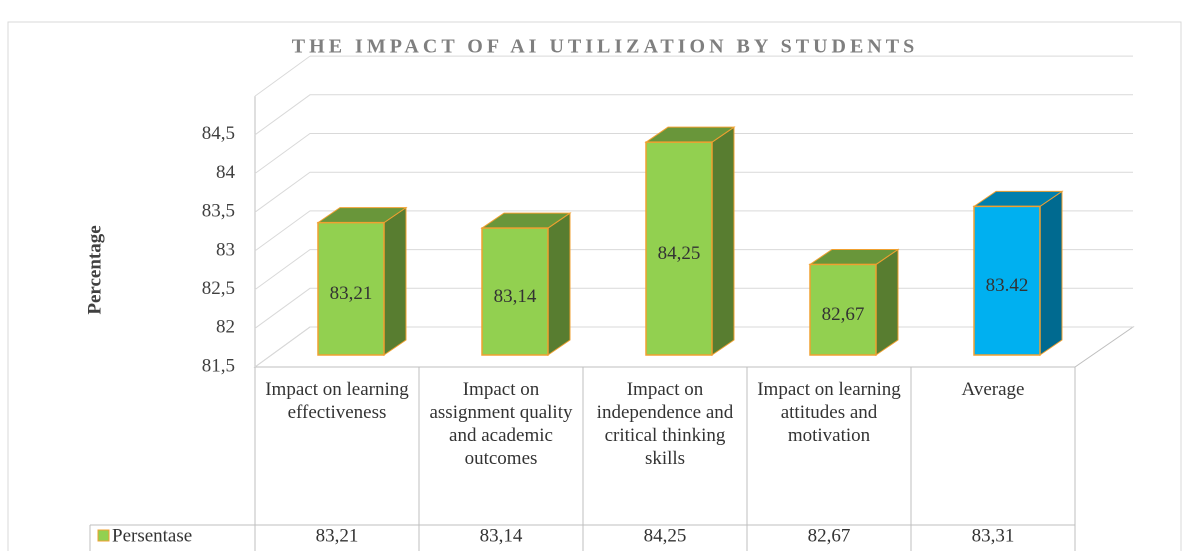  Describe the element at coordinates (993, 535) in the screenshot. I see `table-cell: 83,31` at that location.